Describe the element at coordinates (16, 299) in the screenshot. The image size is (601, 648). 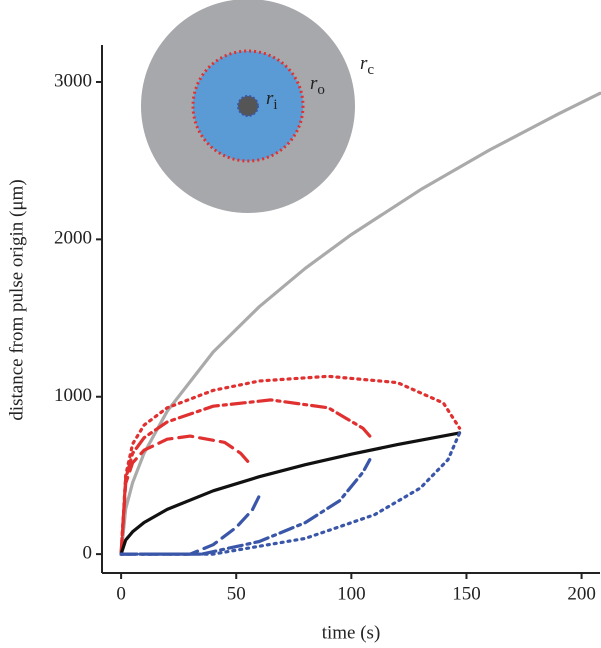
I see `y-axis-label: distance from pulse origin (μm)` at that location.